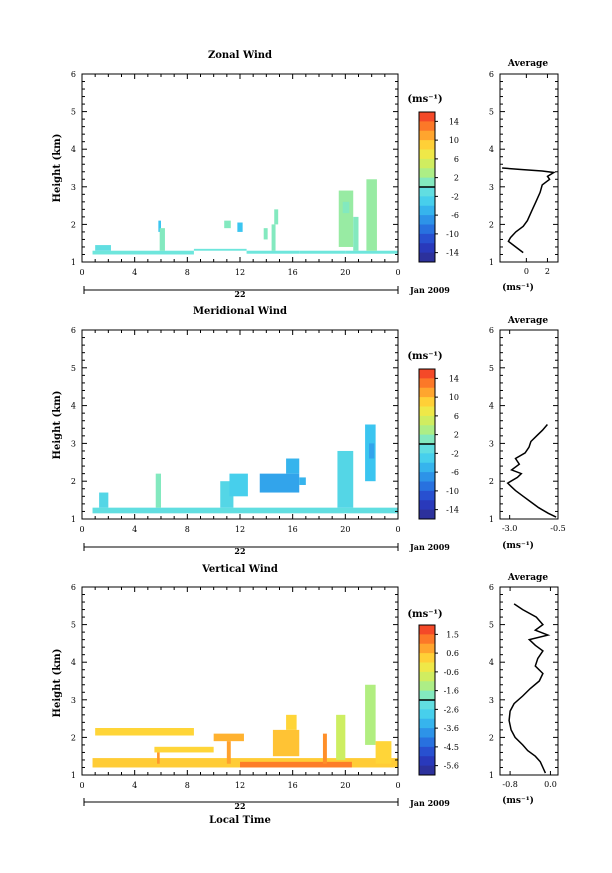 The image size is (612, 873). What do you see at coordinates (73, 262) in the screenshot?
I see `zonal-ytick-label: 1` at bounding box center [73, 262].